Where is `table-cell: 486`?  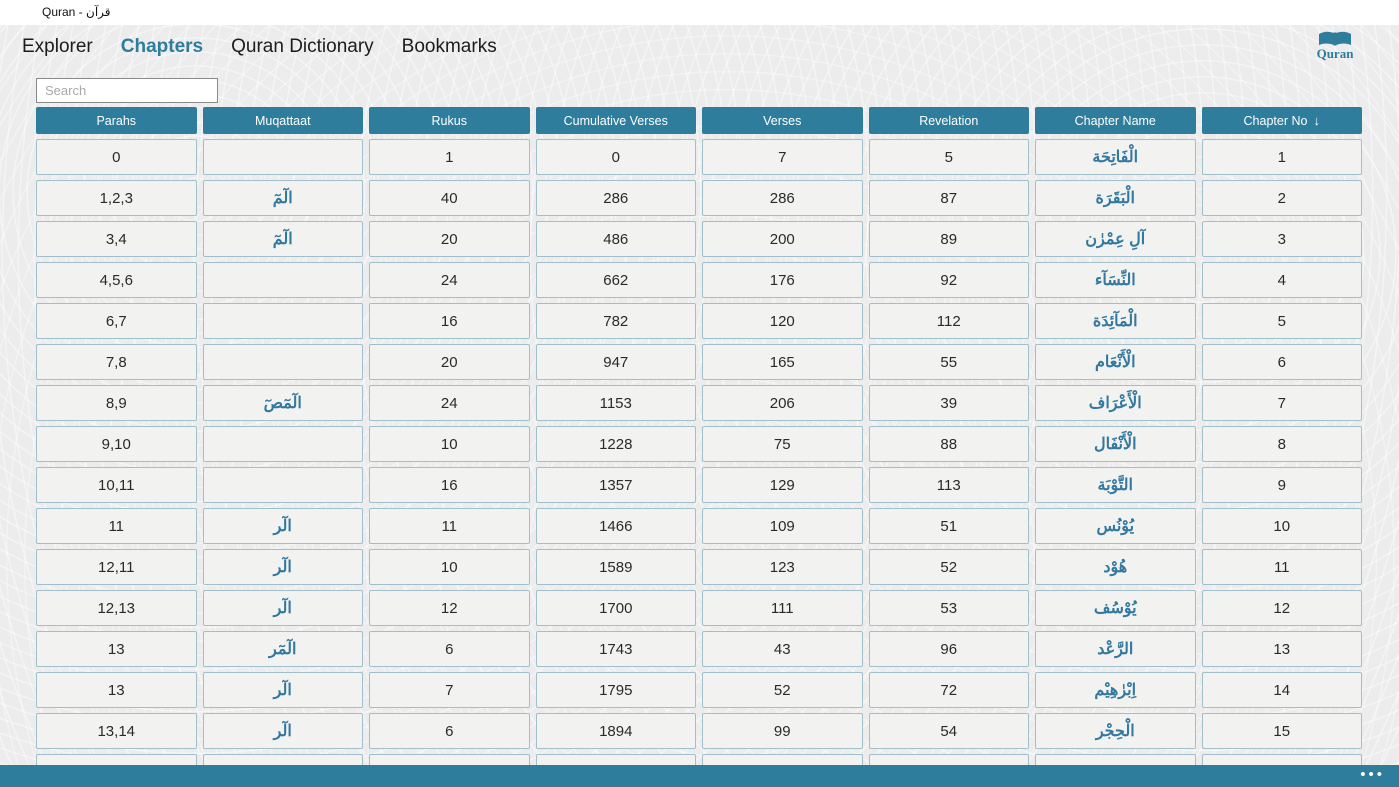
table-cell: 486 is located at coordinates (615, 239).